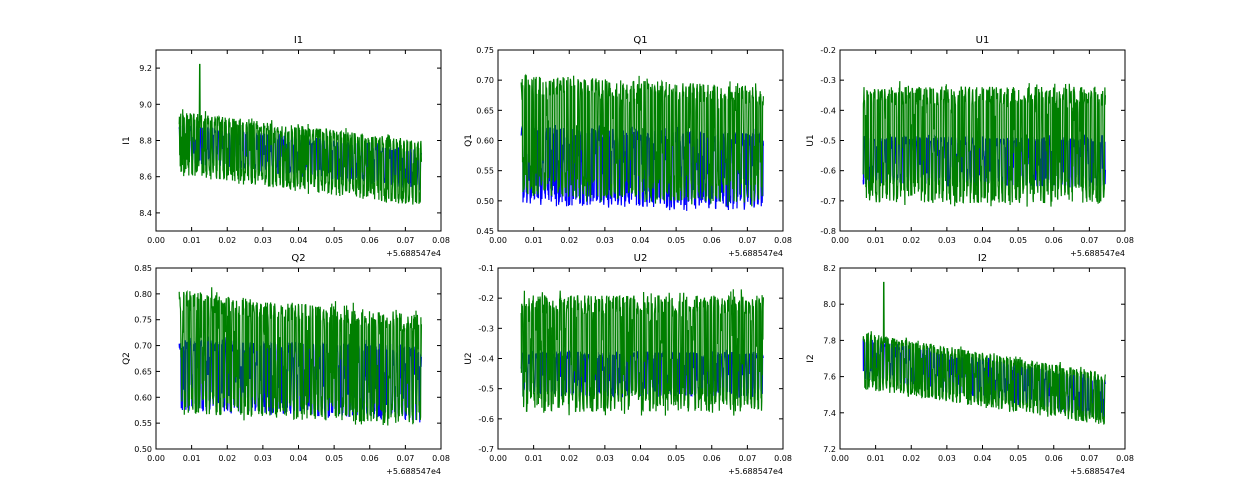  What do you see at coordinates (486, 268) in the screenshot?
I see `y-tick-label: -0.1` at bounding box center [486, 268].